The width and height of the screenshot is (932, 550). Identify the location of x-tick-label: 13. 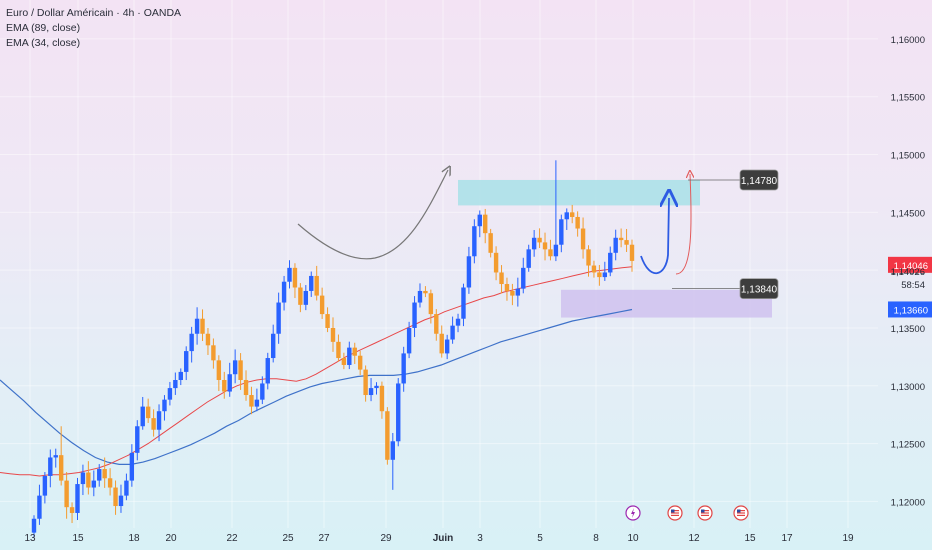
(30, 538).